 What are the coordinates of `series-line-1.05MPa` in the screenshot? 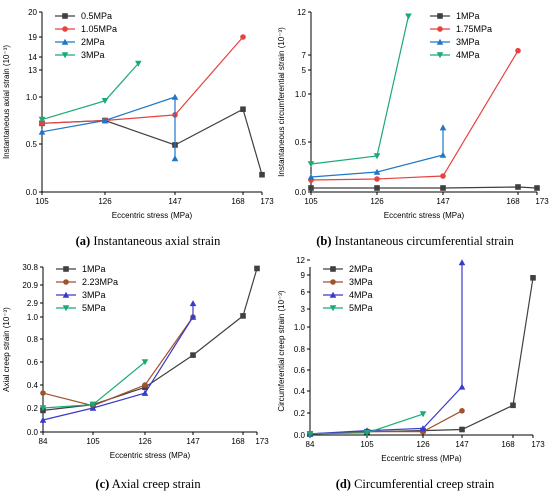 It's located at (142, 80).